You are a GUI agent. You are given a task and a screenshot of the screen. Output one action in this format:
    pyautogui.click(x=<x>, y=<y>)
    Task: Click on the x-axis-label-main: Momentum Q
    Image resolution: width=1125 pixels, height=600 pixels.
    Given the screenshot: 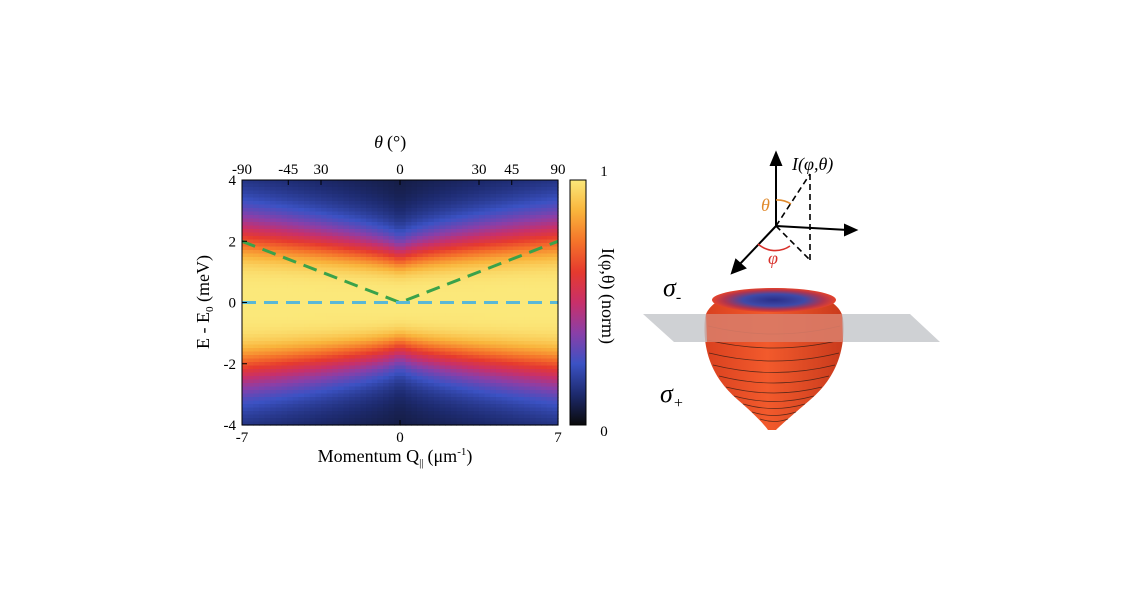 What is the action you would take?
    pyautogui.click(x=369, y=456)
    